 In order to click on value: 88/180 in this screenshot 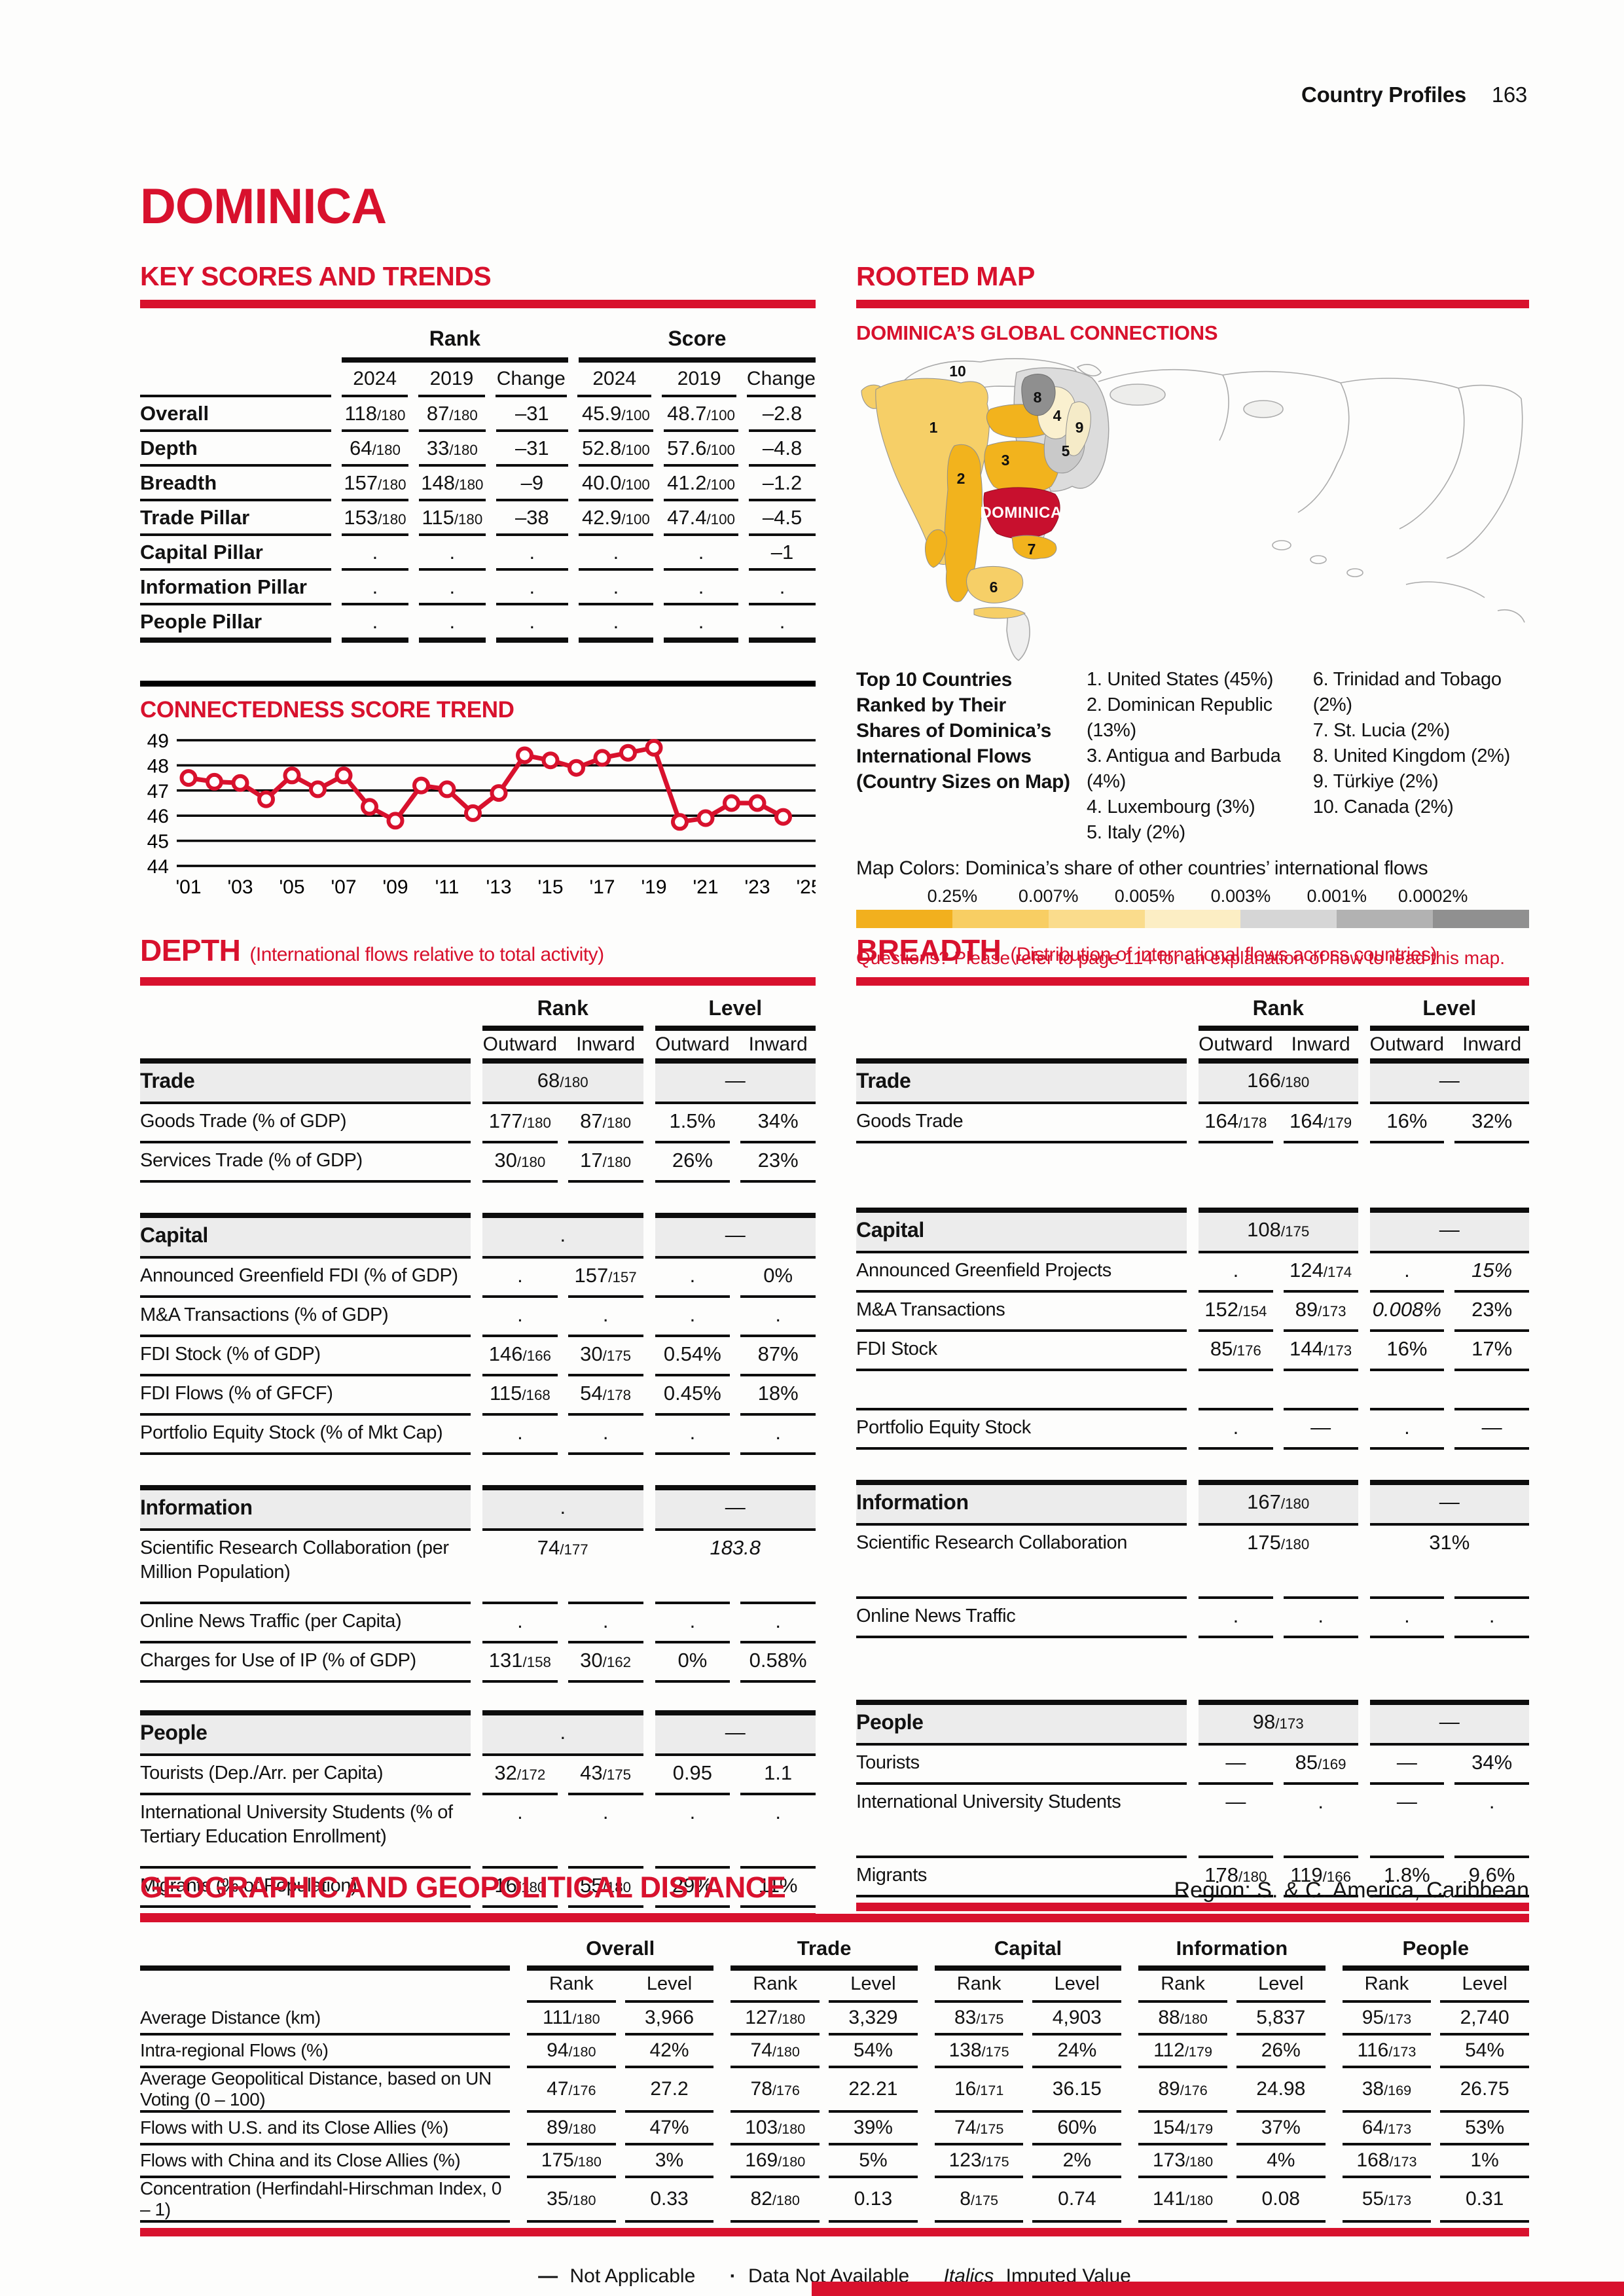, I will do `click(1183, 2017)`.